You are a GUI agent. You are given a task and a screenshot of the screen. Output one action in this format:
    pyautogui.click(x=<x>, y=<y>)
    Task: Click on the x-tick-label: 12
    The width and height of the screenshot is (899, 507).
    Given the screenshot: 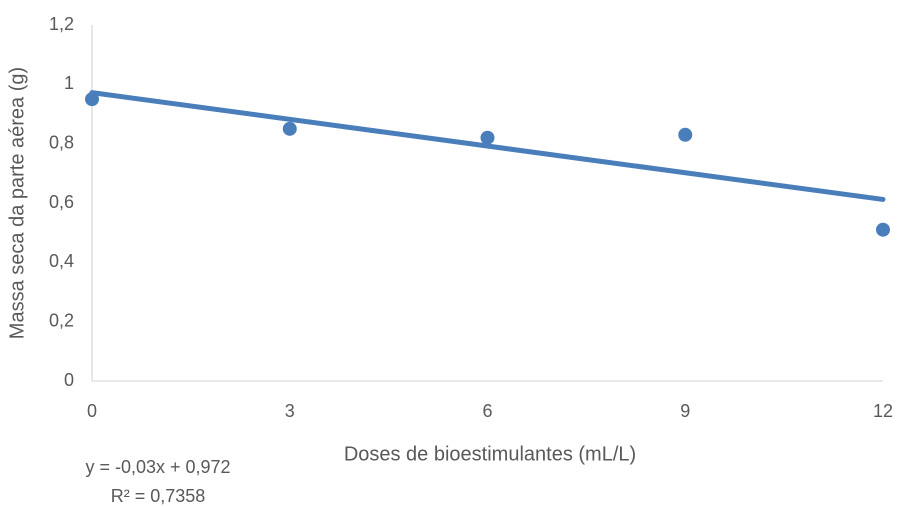 What is the action you would take?
    pyautogui.click(x=883, y=411)
    